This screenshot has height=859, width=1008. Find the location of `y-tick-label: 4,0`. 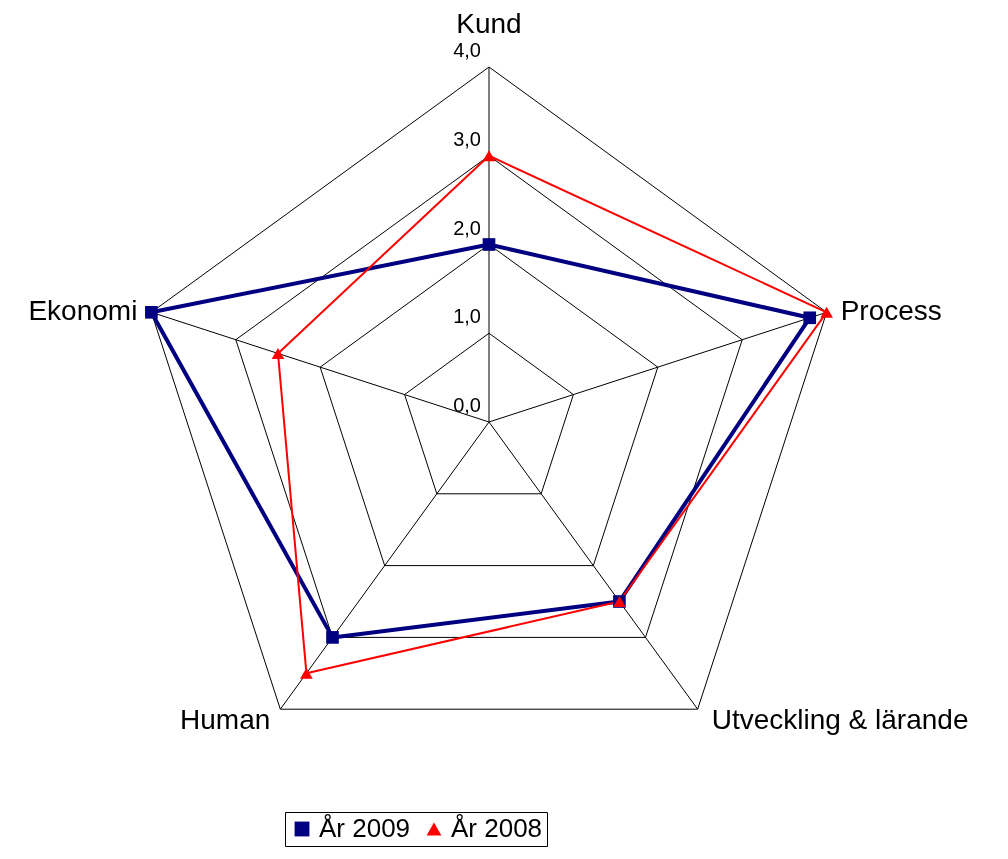

y-tick-label: 4,0 is located at coordinates (467, 50).